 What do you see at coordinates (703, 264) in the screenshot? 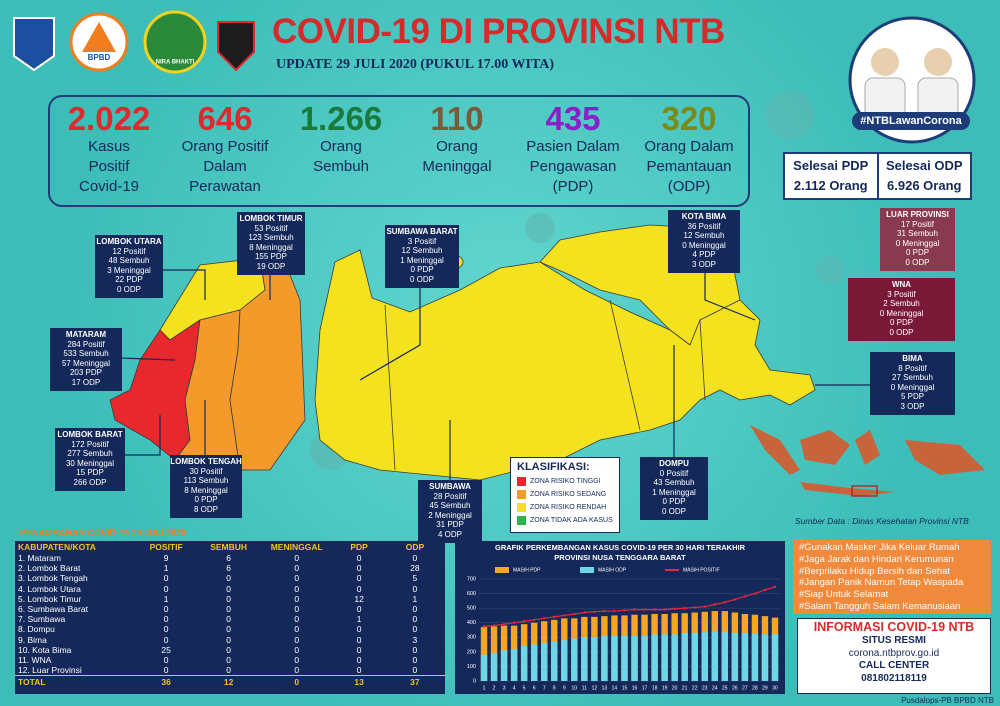
I see `region-line: 3 ODP` at bounding box center [703, 264].